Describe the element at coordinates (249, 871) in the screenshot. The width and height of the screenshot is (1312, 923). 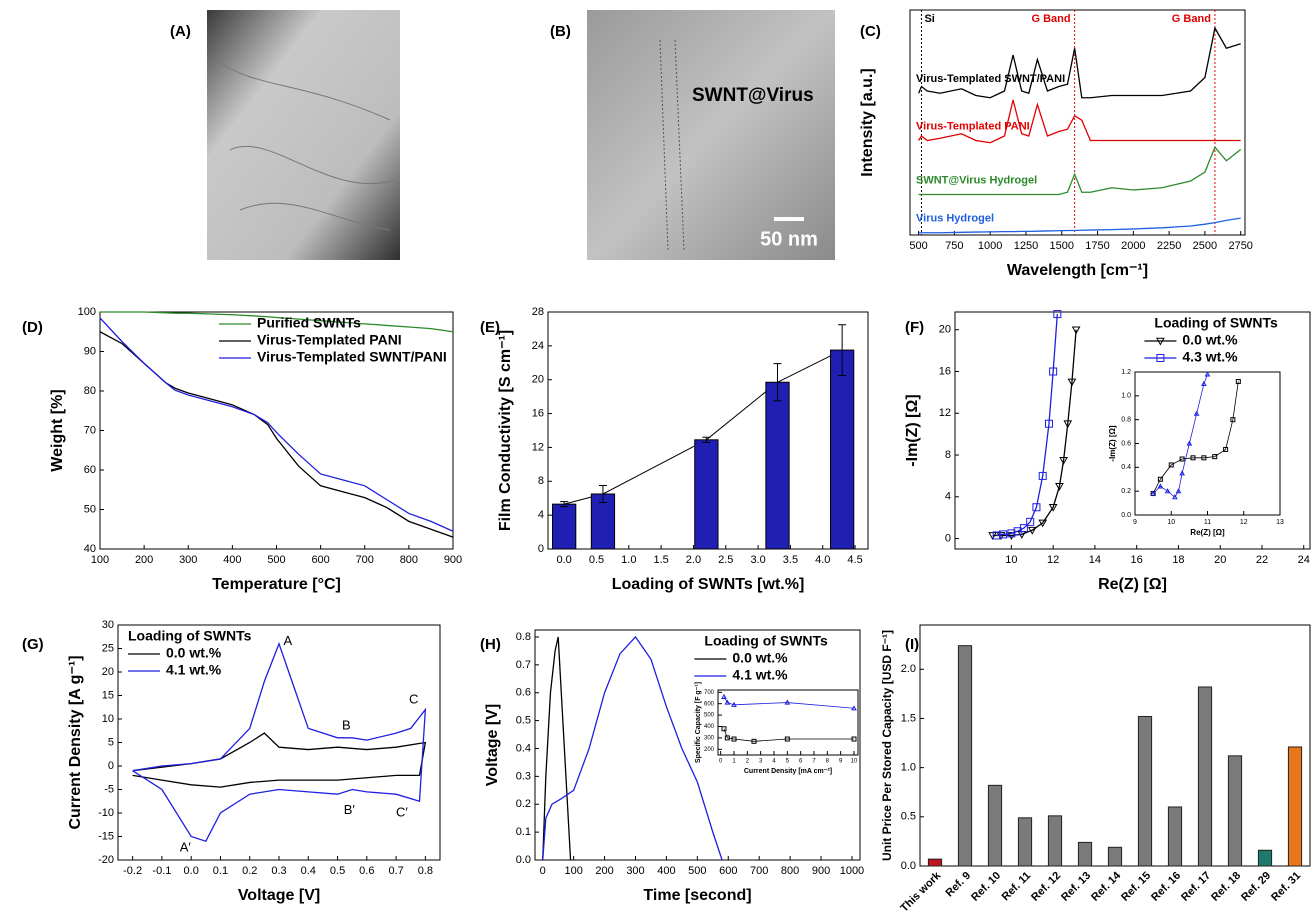
I see `x-tick-label: 0.2` at that location.